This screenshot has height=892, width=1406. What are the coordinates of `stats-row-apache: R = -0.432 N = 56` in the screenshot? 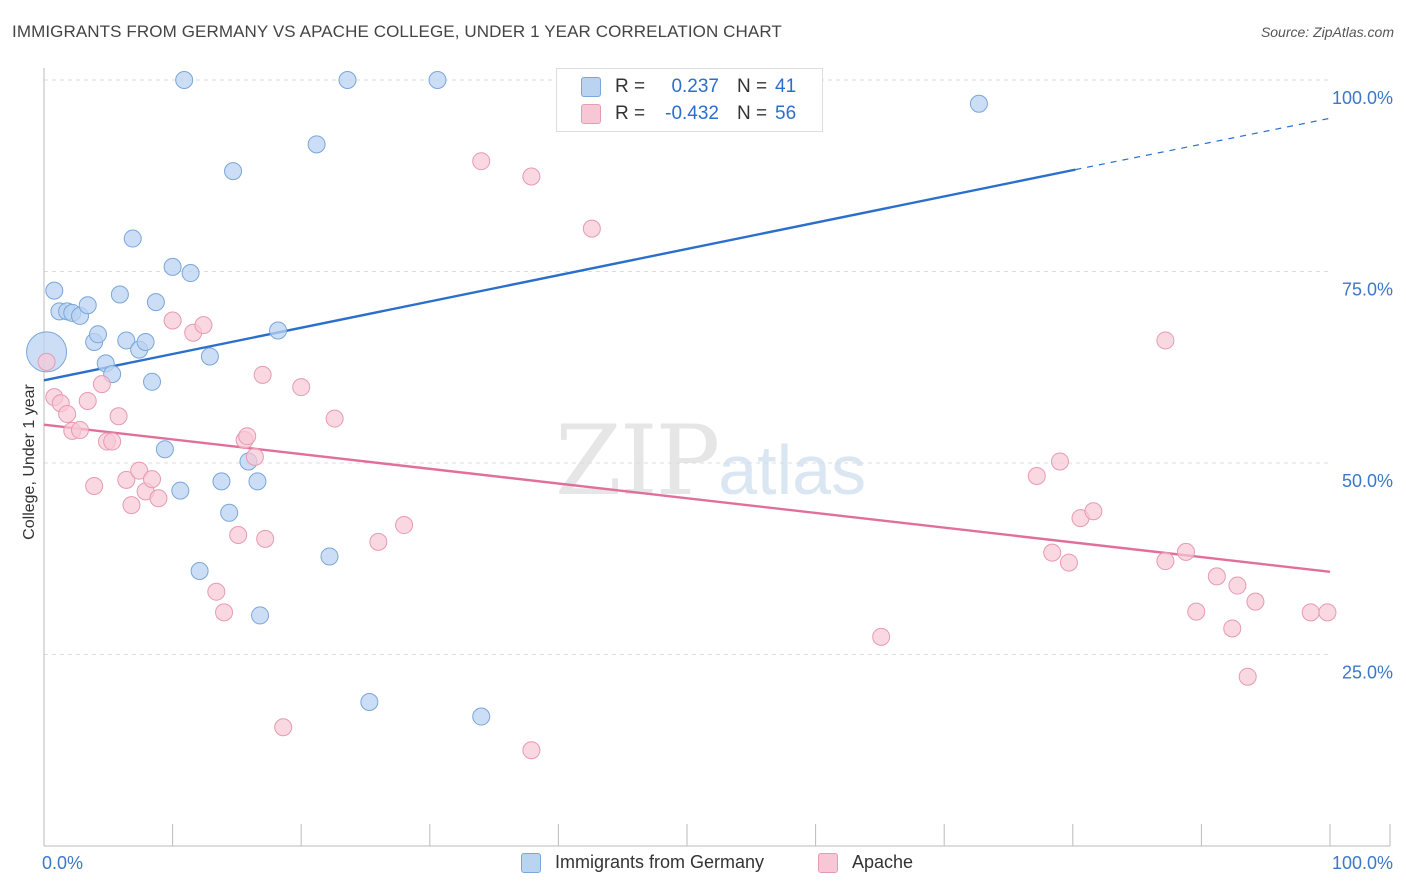 It's located at (688, 114).